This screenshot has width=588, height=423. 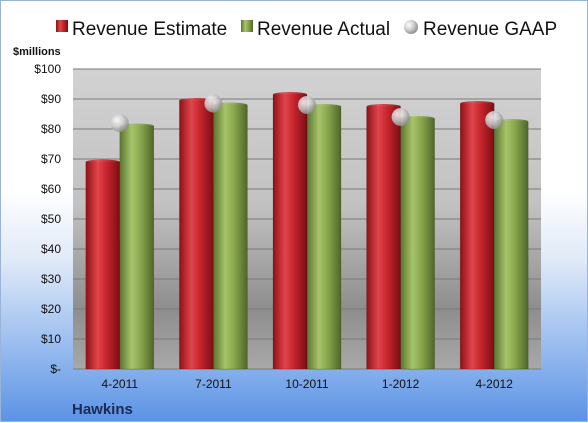 I want to click on legend-label-actual: Revenue Actual, so click(x=323, y=29).